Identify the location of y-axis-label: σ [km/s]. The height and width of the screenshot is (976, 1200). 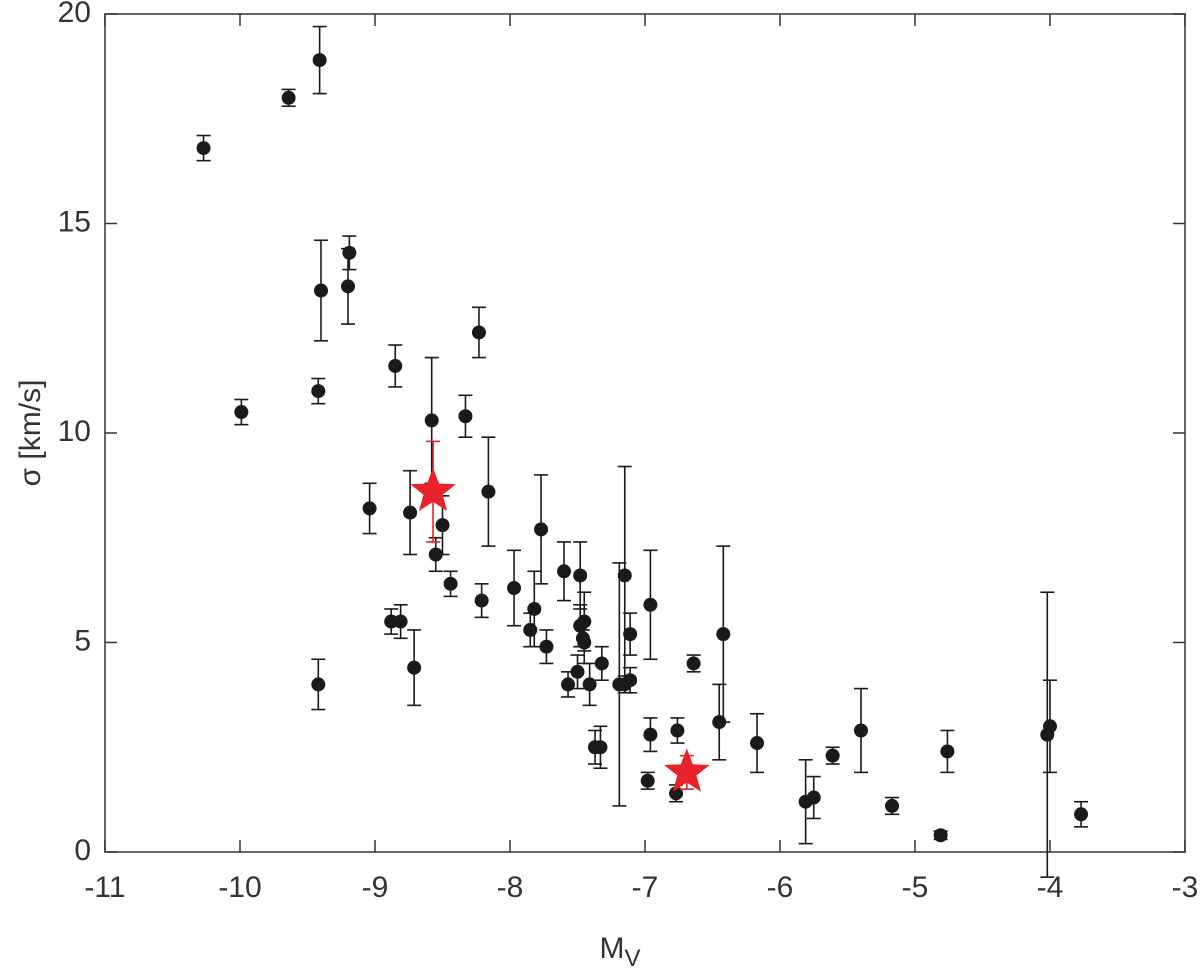
(30, 433).